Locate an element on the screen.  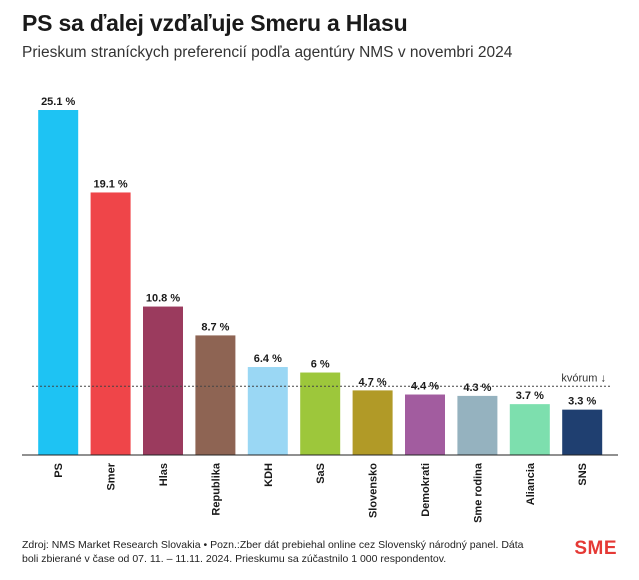
x-tick-label: Hlas is located at coordinates (164, 474).